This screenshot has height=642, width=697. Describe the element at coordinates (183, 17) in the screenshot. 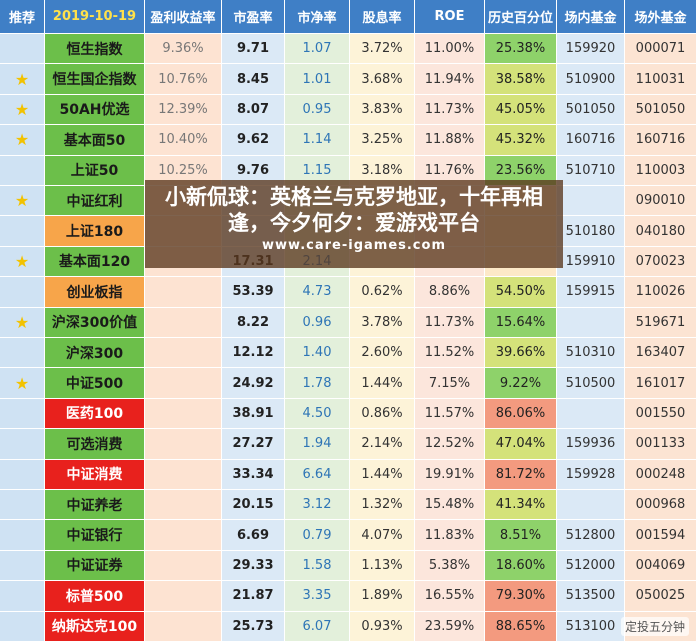

I see `header-cell: 盈利收益率` at that location.